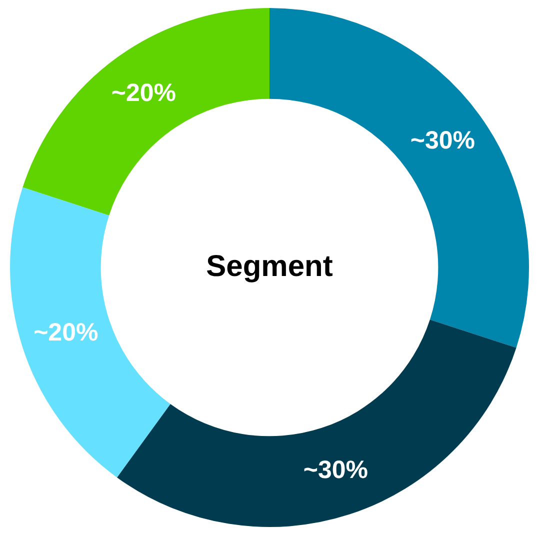 This screenshot has height=533, width=539. What do you see at coordinates (269, 266) in the screenshot?
I see `text: Segment` at bounding box center [269, 266].